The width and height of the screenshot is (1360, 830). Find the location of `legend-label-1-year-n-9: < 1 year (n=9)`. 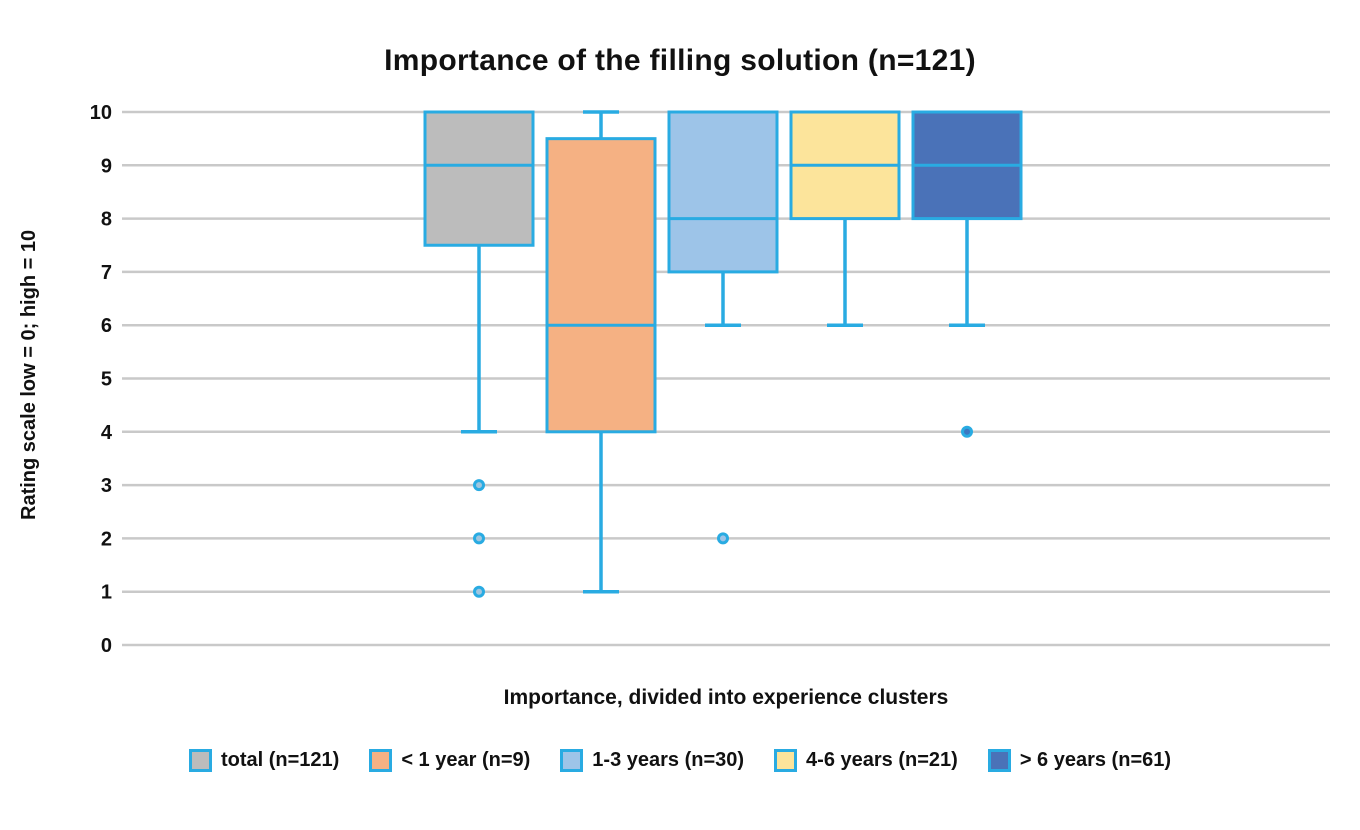

legend-label-1-year-n-9: < 1 year (n=9) is located at coordinates (466, 760).